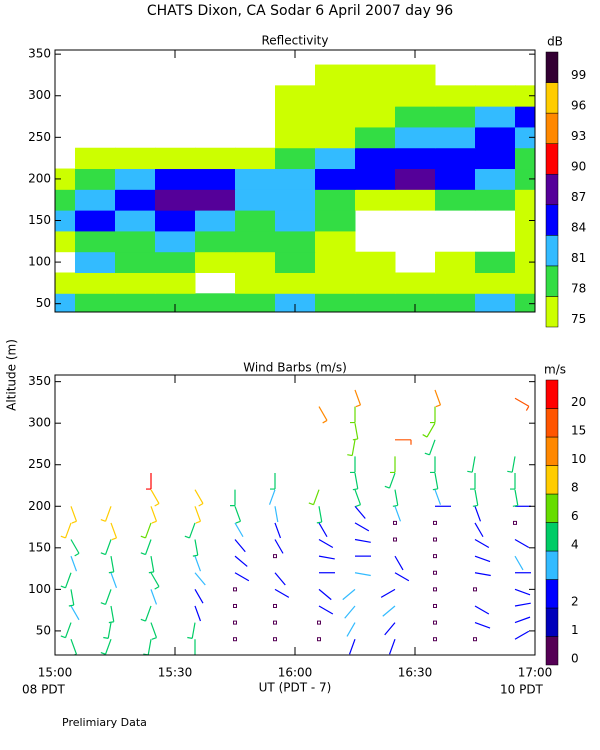 Image resolution: width=600 pixels, height=750 pixels. Describe the element at coordinates (295, 688) in the screenshot. I see `x-axis-label: UT (PDT - 7)` at that location.